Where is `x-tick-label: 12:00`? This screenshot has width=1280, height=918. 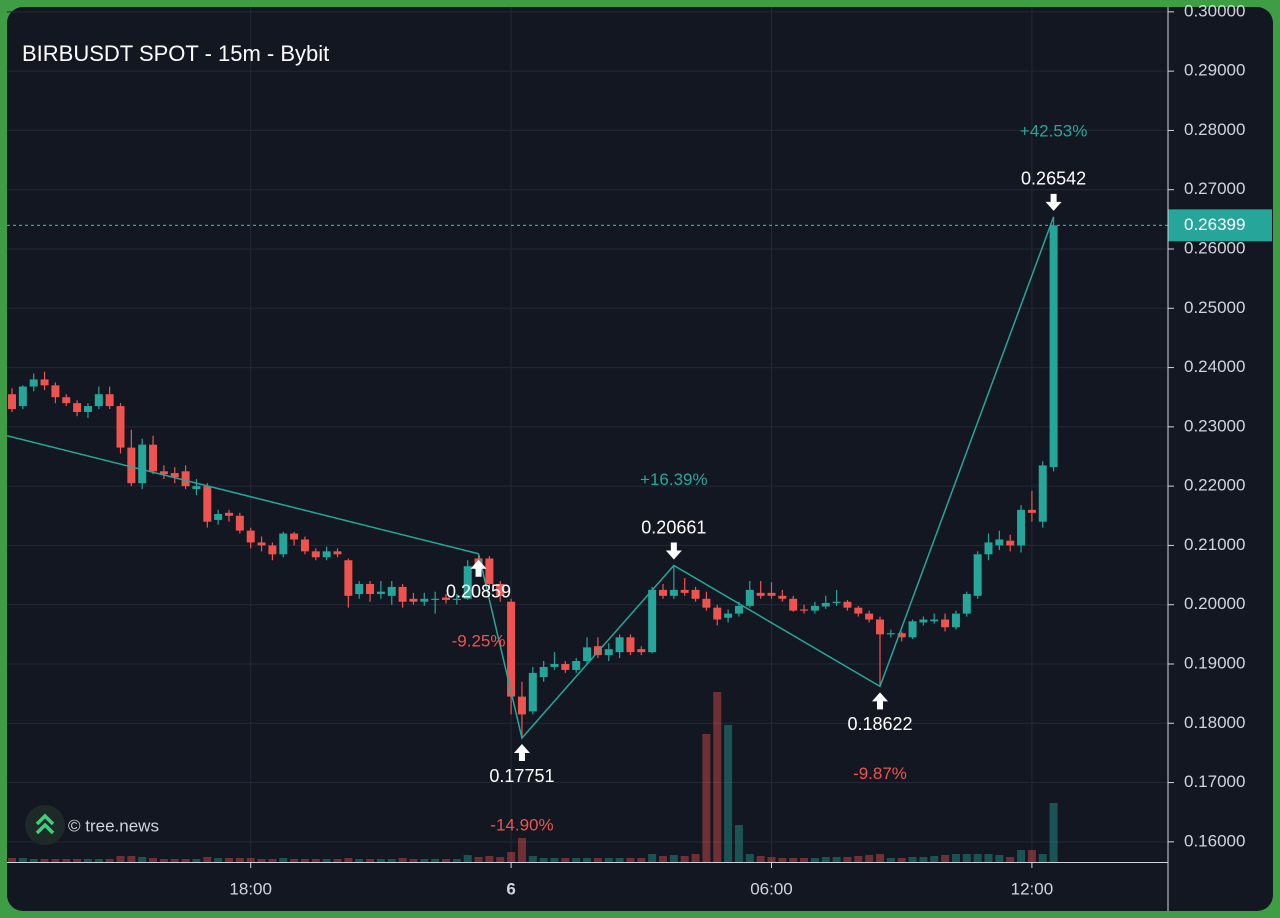 x-tick-label: 12:00 is located at coordinates (1032, 888).